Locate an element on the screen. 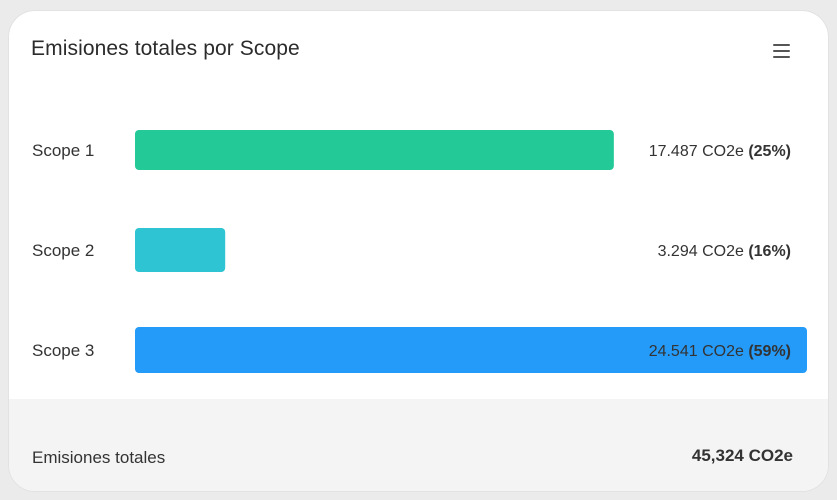  total-emissions-label: Emisiones totales is located at coordinates (99, 457).